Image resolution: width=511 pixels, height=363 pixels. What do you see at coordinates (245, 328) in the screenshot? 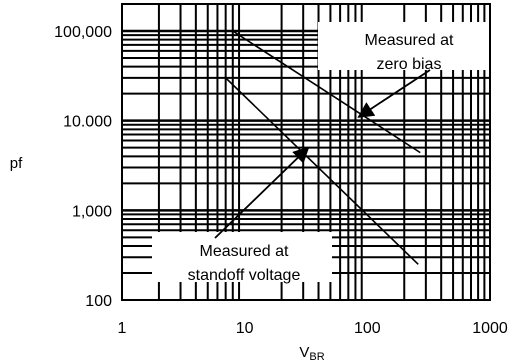
I see `x-tick-label: 10` at bounding box center [245, 328].